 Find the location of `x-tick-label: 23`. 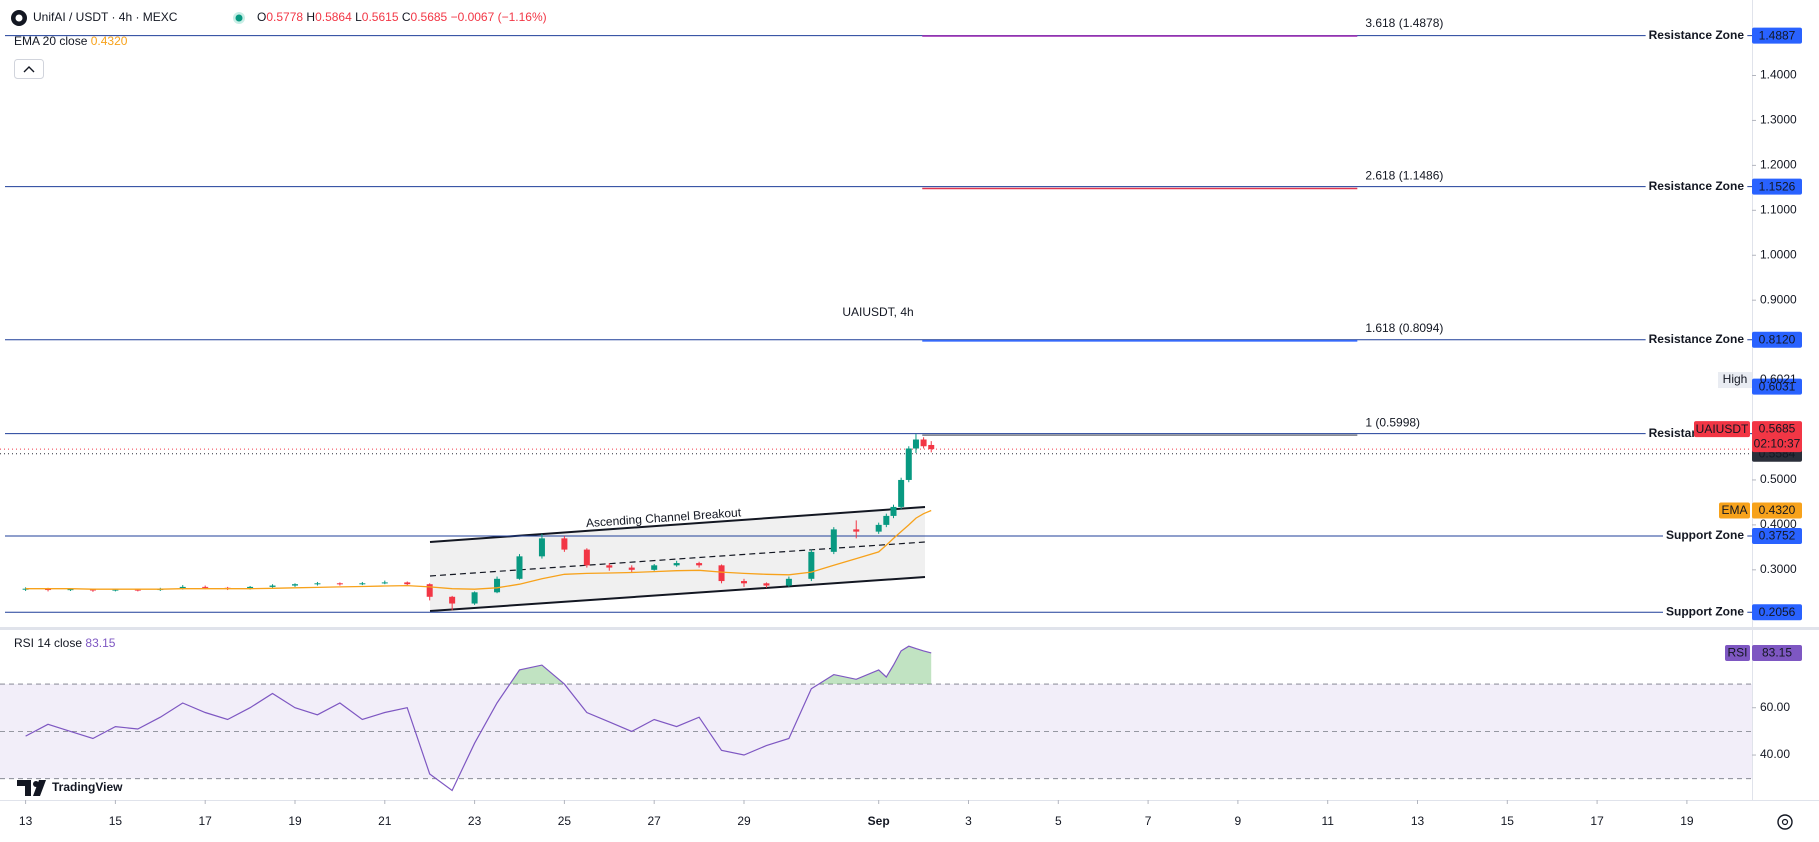

x-tick-label: 23 is located at coordinates (475, 821).